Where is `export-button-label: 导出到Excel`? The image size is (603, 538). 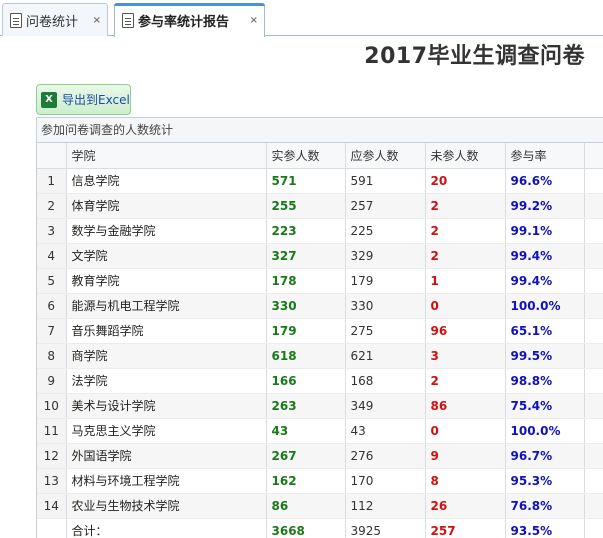 export-button-label: 导出到Excel is located at coordinates (96, 100).